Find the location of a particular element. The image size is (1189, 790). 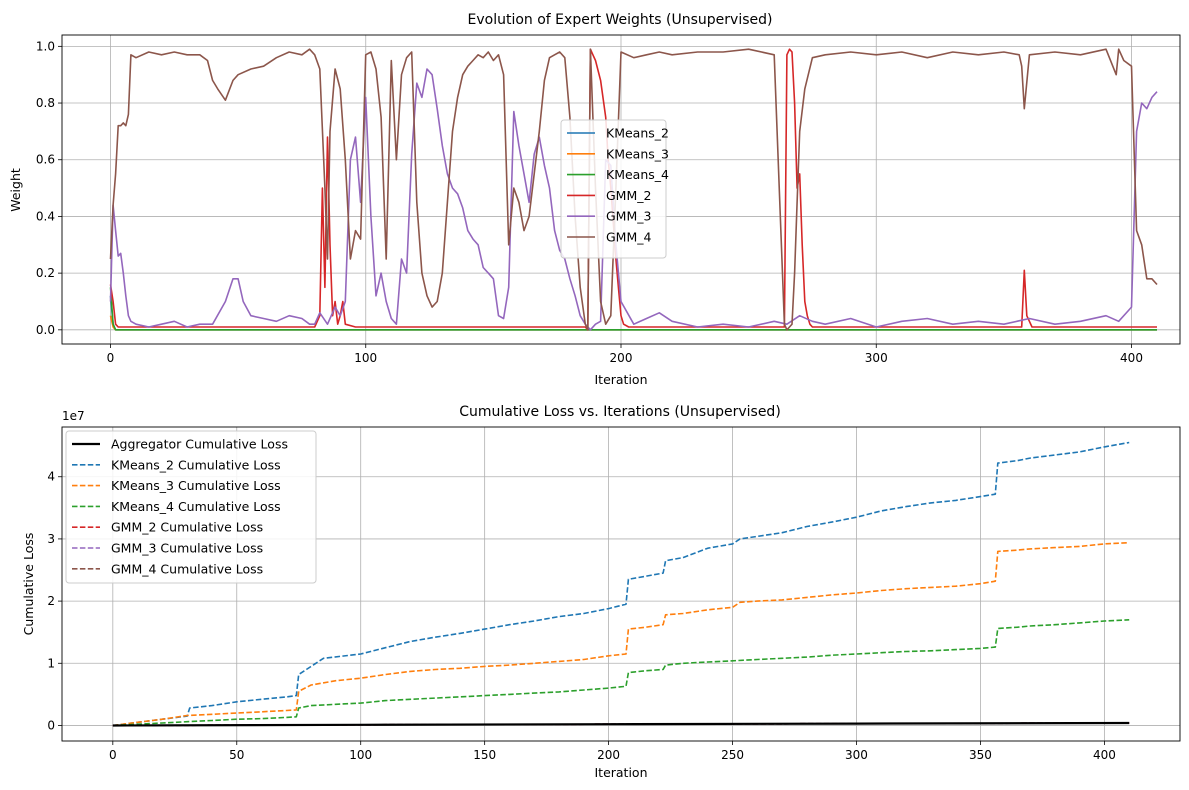

weights-chart-xlabel: Iteration is located at coordinates (620, 379).